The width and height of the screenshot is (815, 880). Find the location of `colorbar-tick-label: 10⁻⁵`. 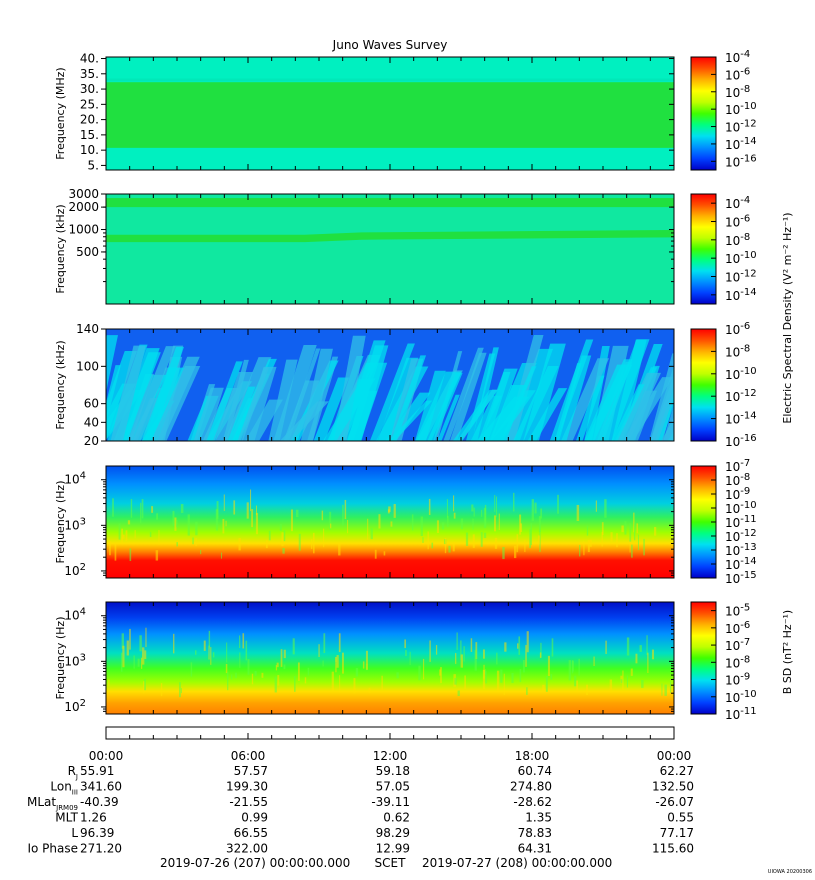

colorbar-tick-label: 10⁻⁵ is located at coordinates (737, 611).